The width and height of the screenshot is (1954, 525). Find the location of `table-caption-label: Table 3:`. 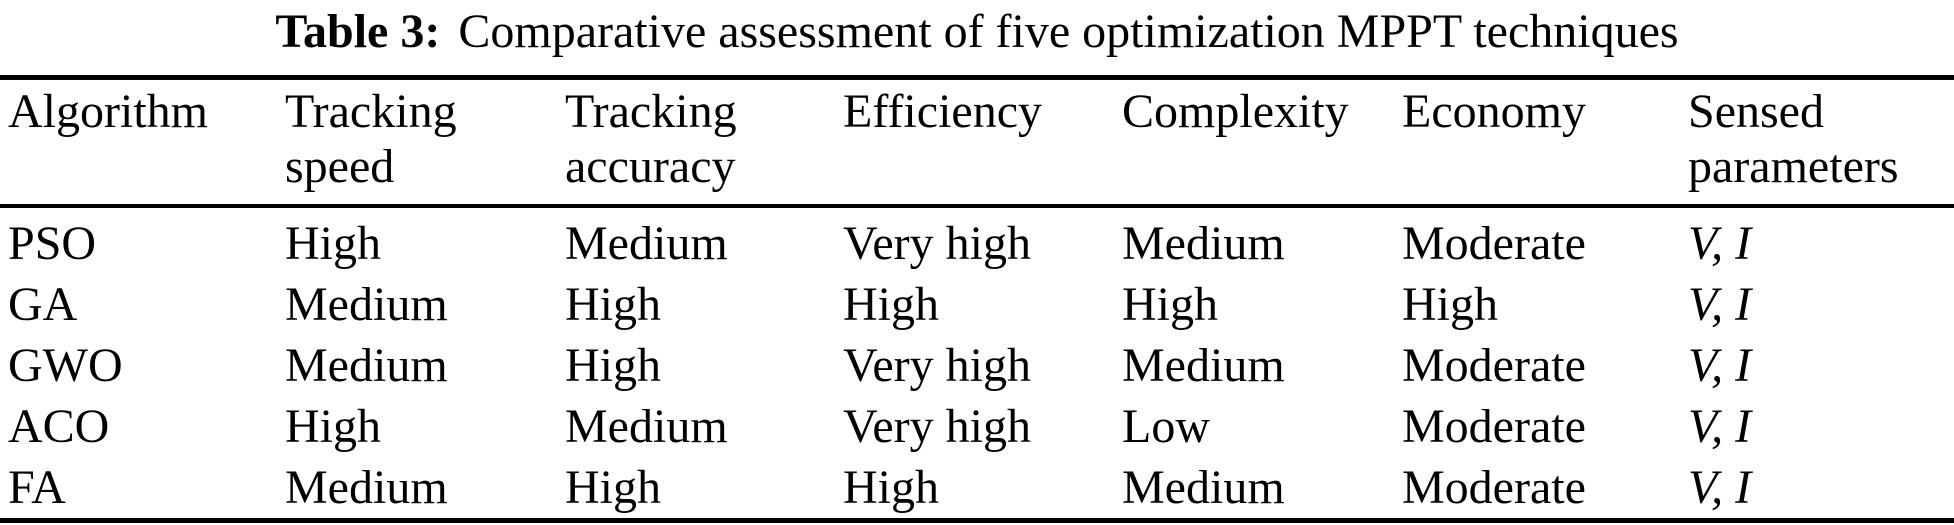

table-caption-label: Table 3: is located at coordinates (358, 31).